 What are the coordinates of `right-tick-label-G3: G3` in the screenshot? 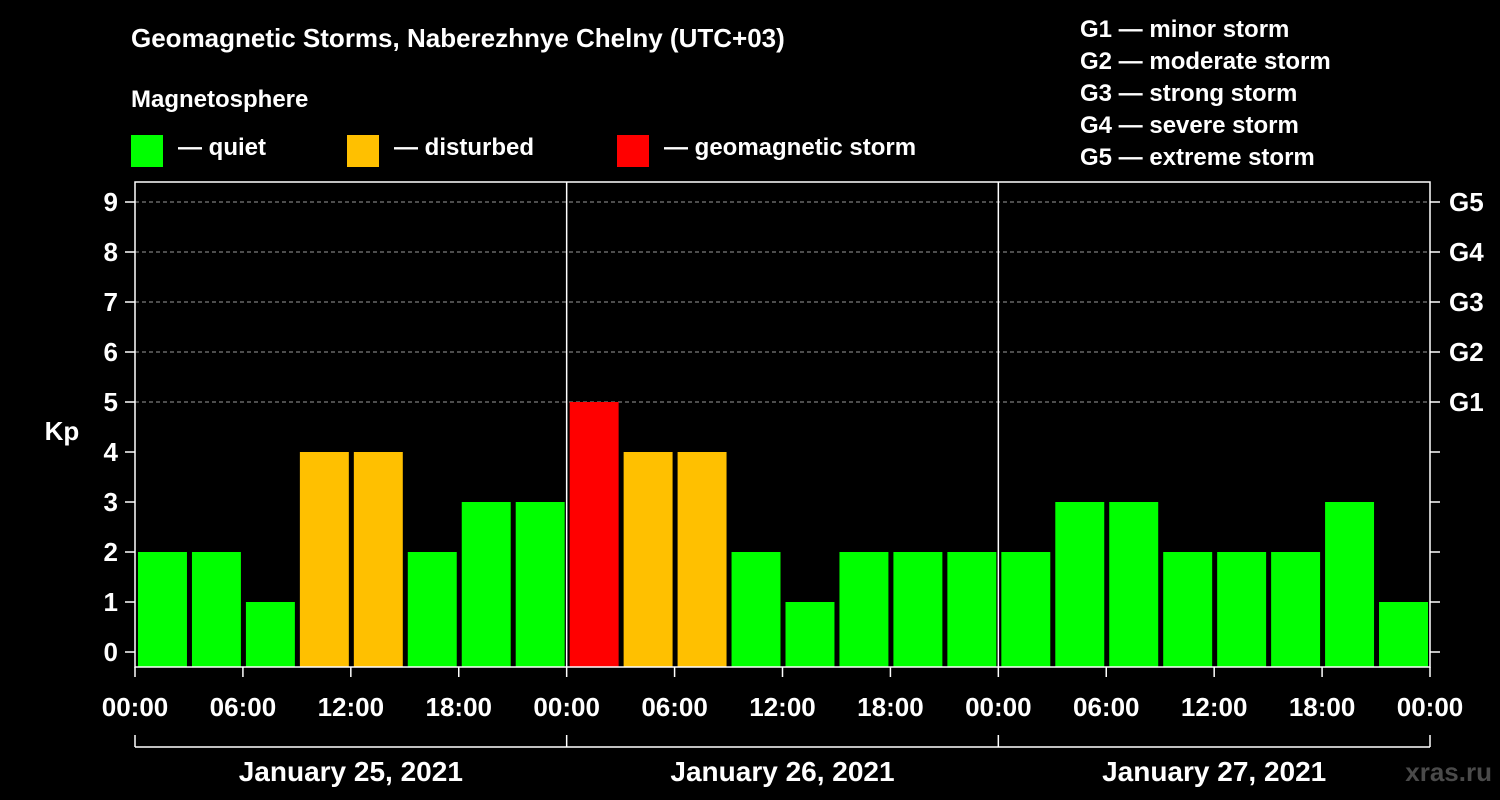 It's located at (1466, 302).